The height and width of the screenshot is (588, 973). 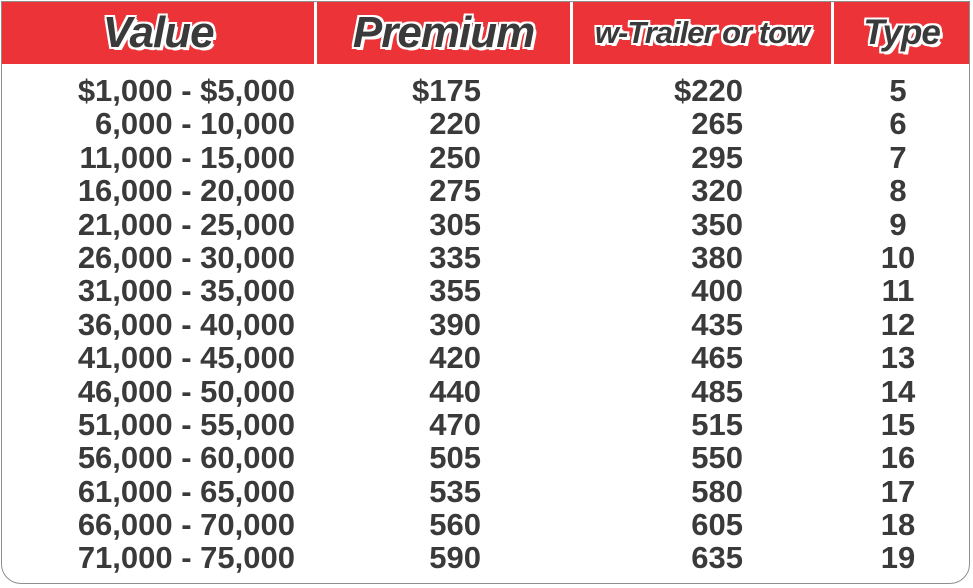 What do you see at coordinates (485, 257) in the screenshot?
I see `table-row: 26,000 - 30,000 335 380 10` at bounding box center [485, 257].